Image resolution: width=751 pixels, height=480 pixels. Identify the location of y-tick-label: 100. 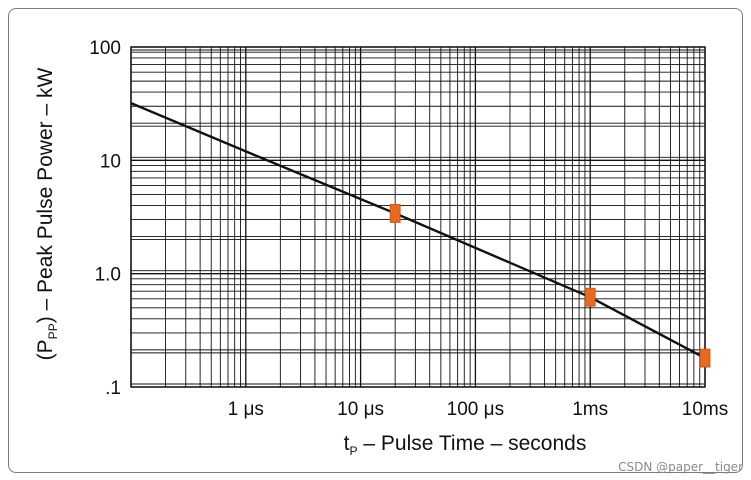
(105, 48).